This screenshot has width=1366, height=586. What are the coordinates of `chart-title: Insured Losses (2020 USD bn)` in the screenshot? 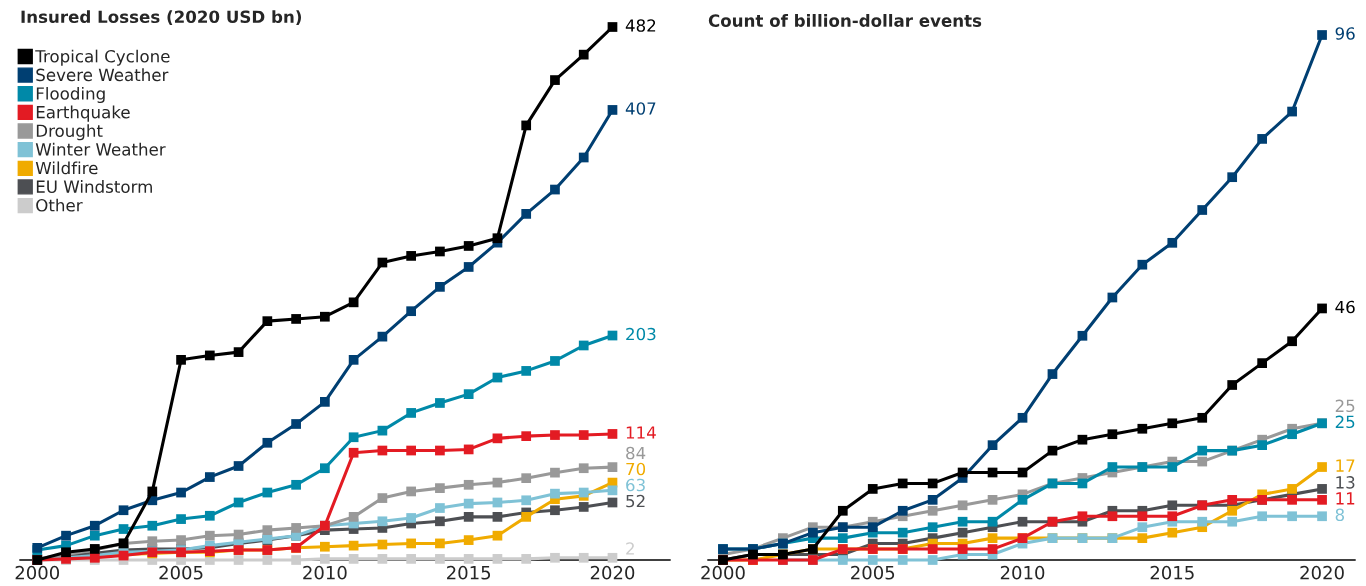 It's located at (161, 18).